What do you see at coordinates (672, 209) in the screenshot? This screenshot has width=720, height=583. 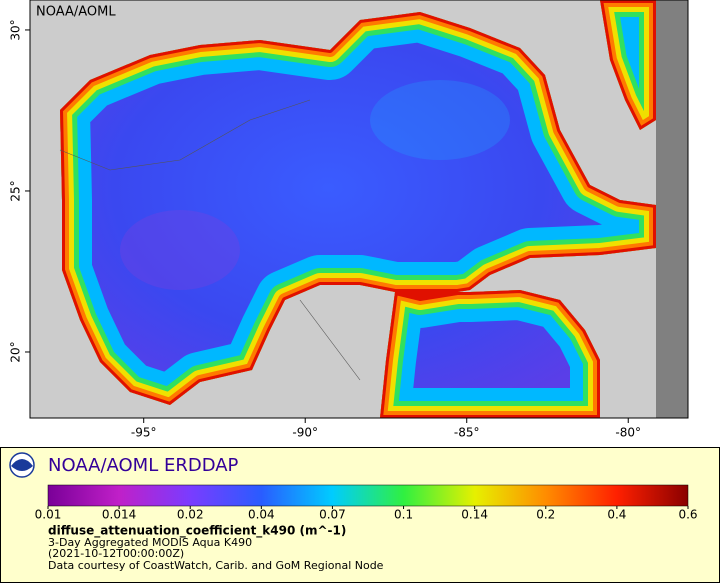 I see `no-data` at bounding box center [672, 209].